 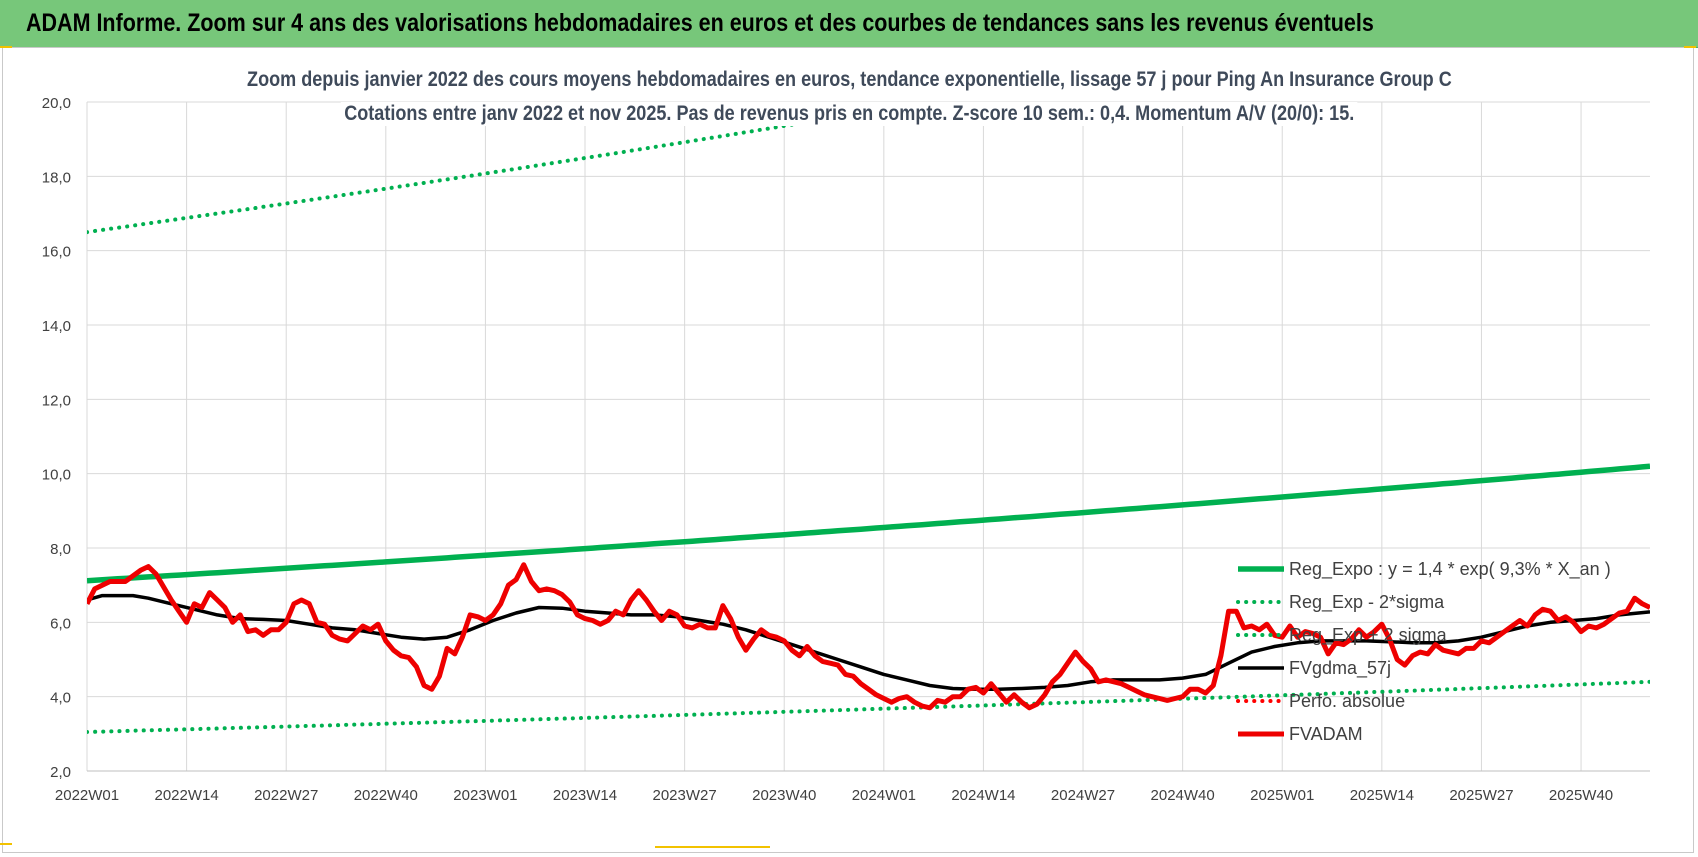 I want to click on x-tick-label: 2025W40, so click(x=1581, y=795).